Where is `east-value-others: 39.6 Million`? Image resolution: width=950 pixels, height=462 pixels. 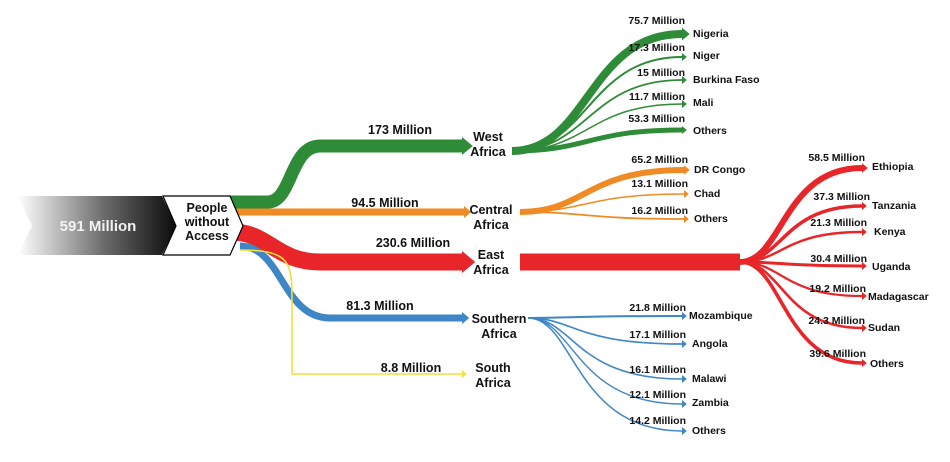
east-value-others: 39.6 Million is located at coordinates (837, 354).